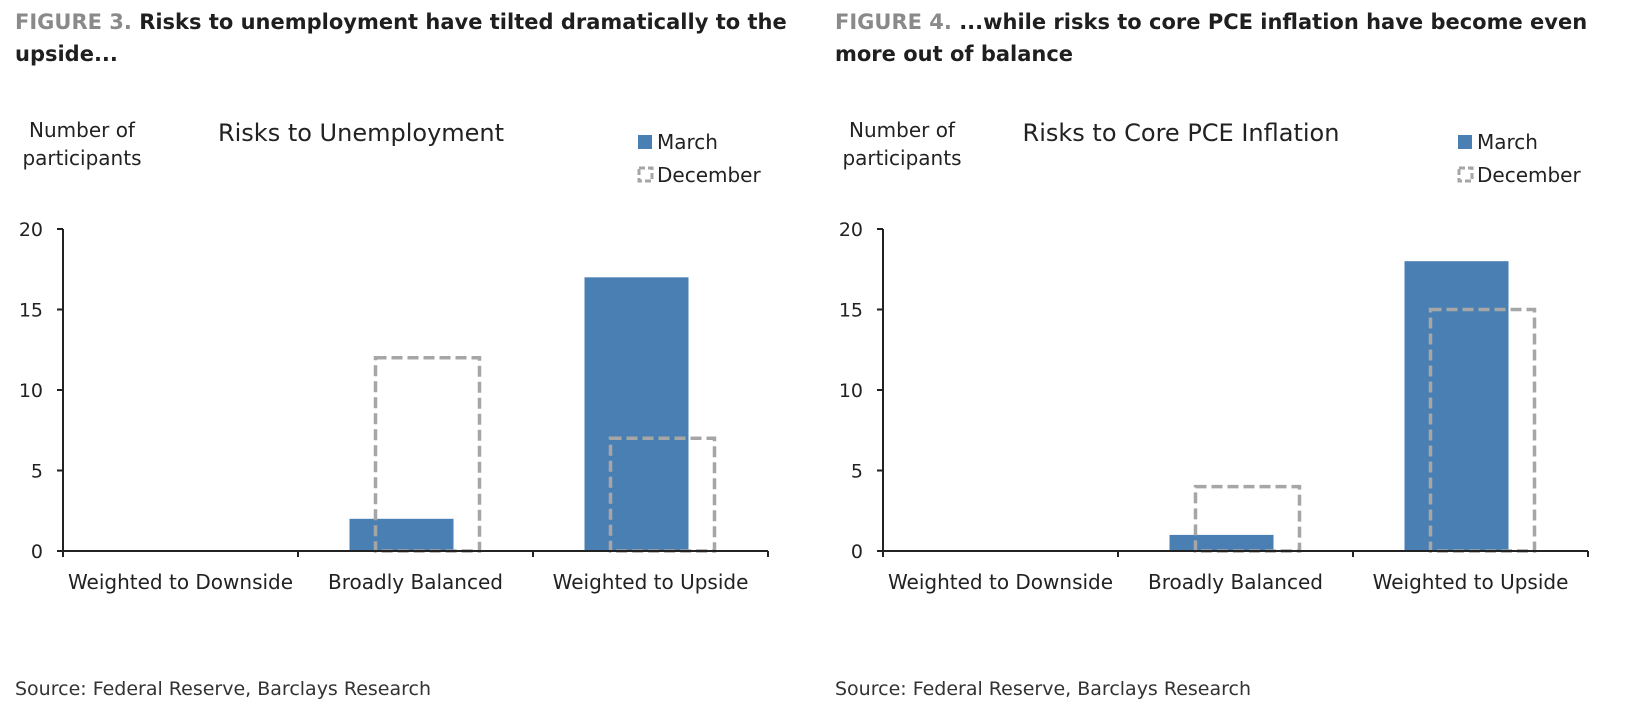 This screenshot has height=710, width=1638. What do you see at coordinates (361, 133) in the screenshot?
I see `chart-title: Risks to Unemployment` at bounding box center [361, 133].